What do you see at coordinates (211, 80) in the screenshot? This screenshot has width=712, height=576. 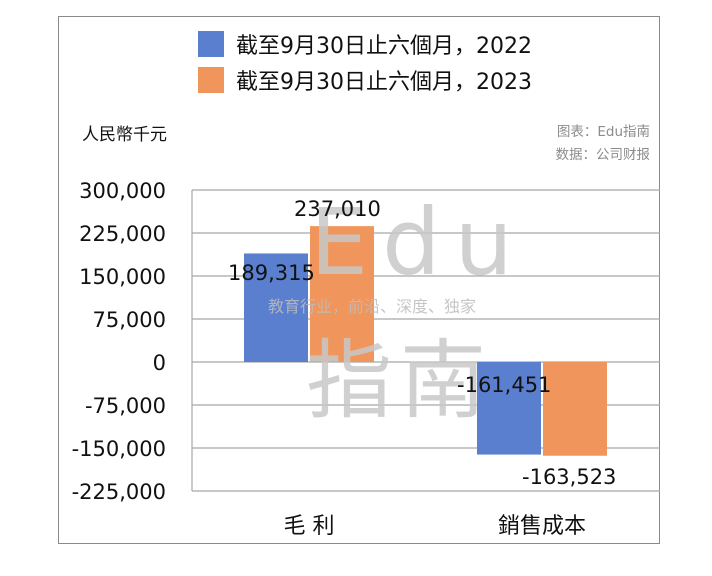 I see `legend-swatch-2023` at bounding box center [211, 80].